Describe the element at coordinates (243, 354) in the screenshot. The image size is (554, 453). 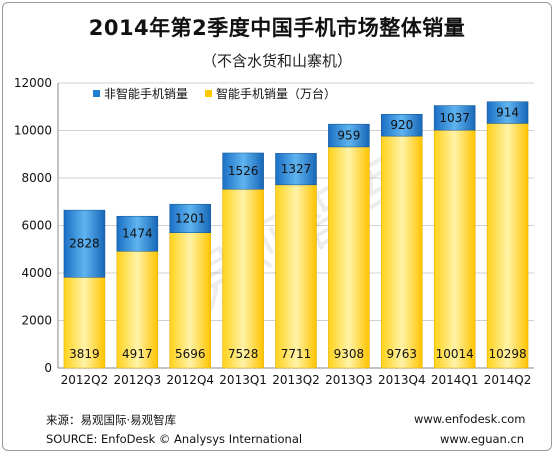
I see `data-label-smart: 7528` at that location.